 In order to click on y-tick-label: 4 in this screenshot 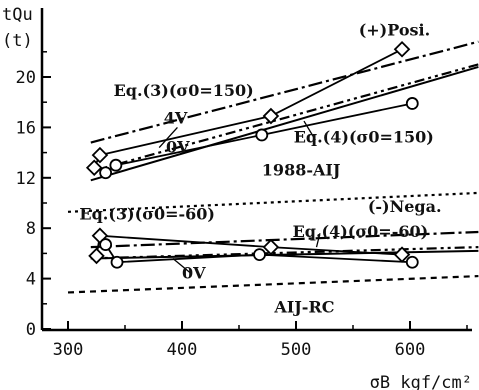, I will do `click(31, 280)`.